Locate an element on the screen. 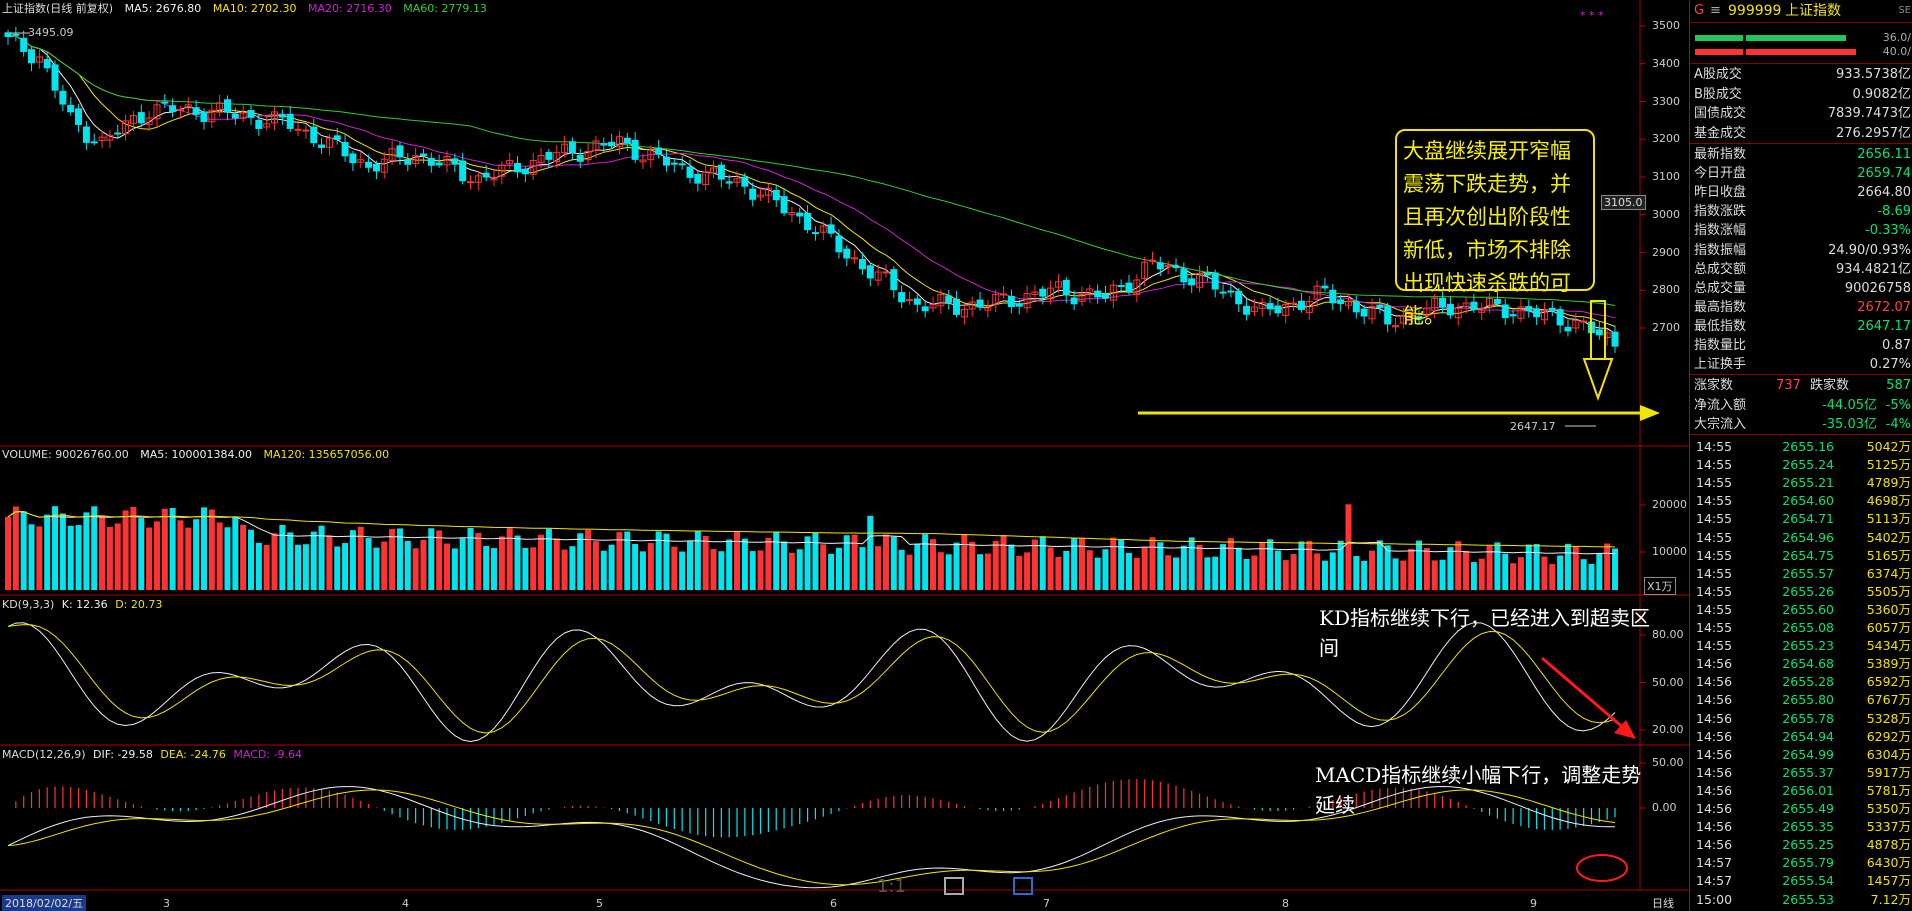 The image size is (1912, 911). divider is located at coordinates (1801, 434).